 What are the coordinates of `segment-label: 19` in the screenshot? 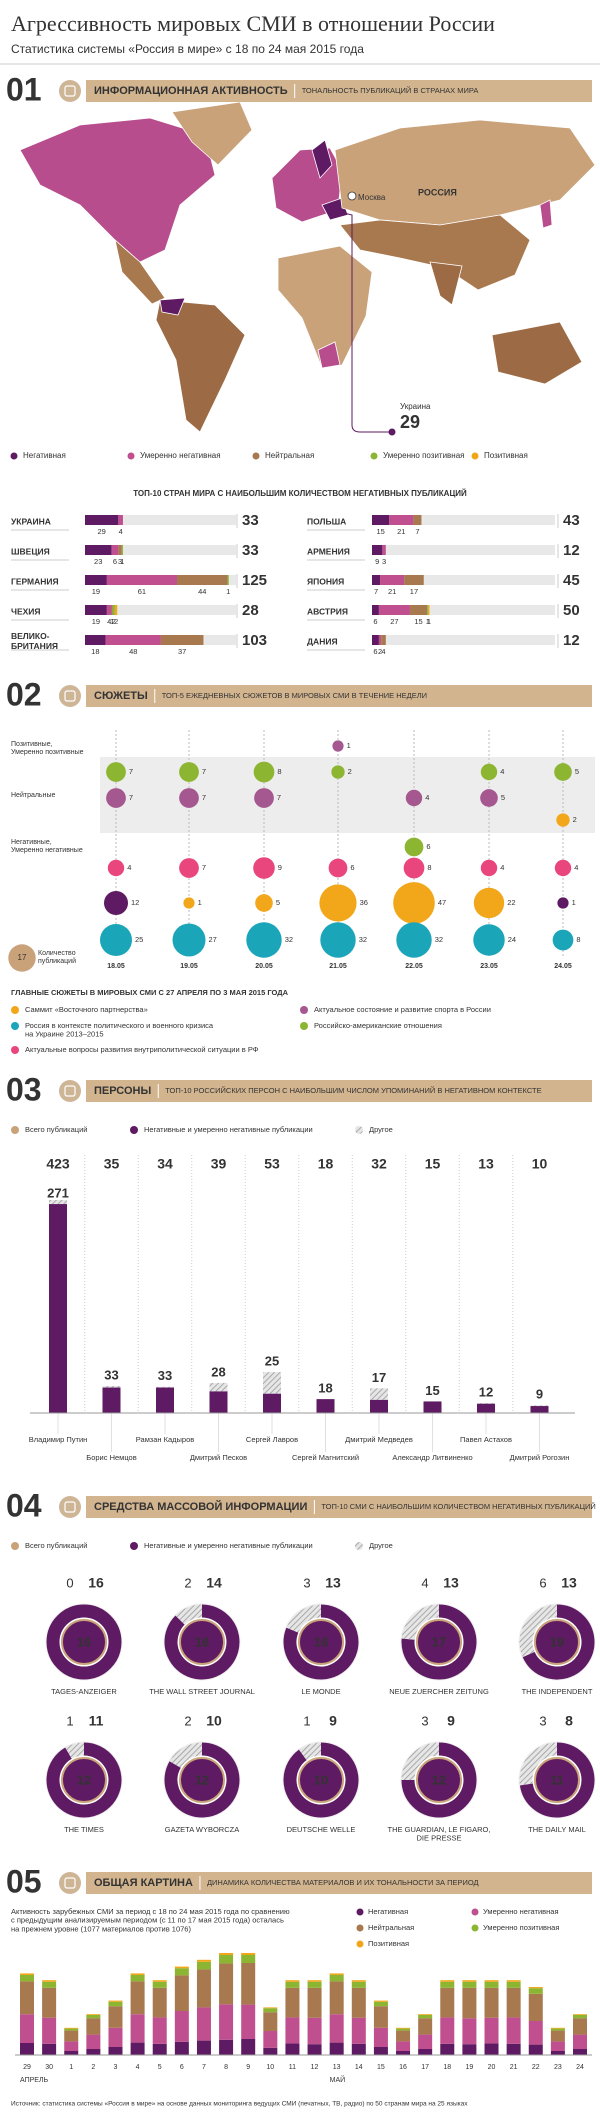 It's located at (96, 591).